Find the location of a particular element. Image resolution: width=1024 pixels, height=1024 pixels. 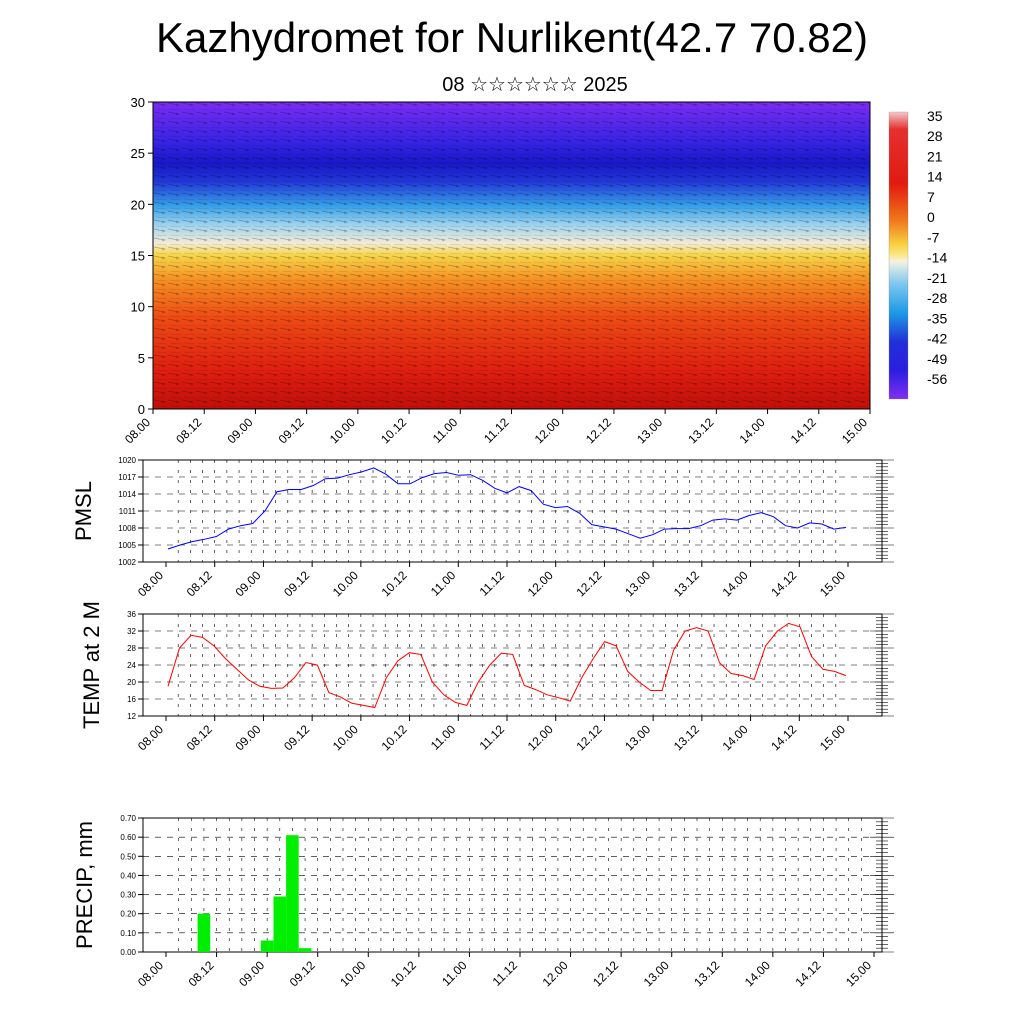

colorbar-label: -7 is located at coordinates (933, 237).